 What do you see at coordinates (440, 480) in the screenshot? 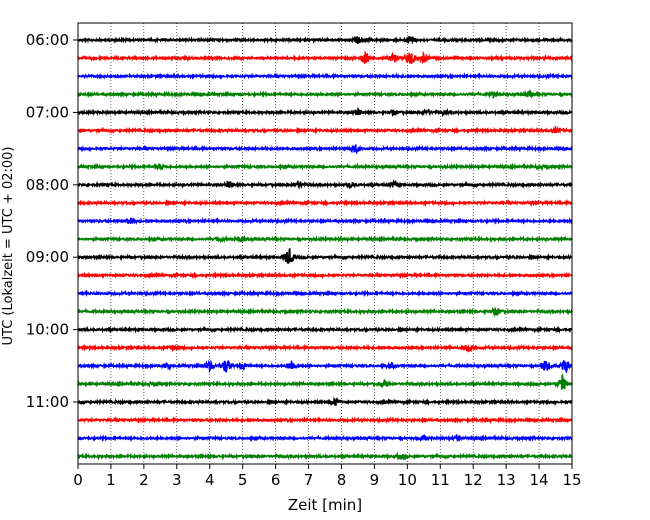
I see `x-tick-label: 11` at bounding box center [440, 480].